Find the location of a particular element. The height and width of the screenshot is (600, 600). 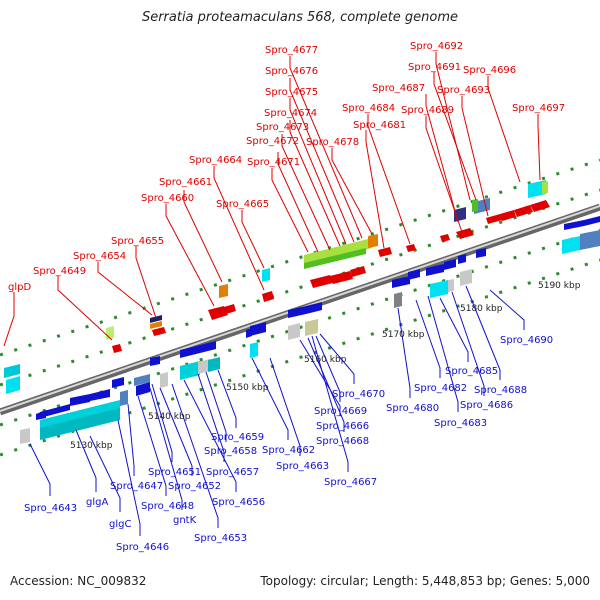

gene-label: Spro_4677 is located at coordinates (291, 50).